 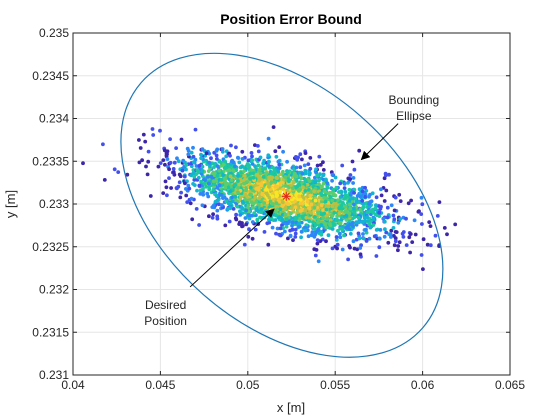 I want to click on desired-annotation-text: Desired Position, so click(x=165, y=313).